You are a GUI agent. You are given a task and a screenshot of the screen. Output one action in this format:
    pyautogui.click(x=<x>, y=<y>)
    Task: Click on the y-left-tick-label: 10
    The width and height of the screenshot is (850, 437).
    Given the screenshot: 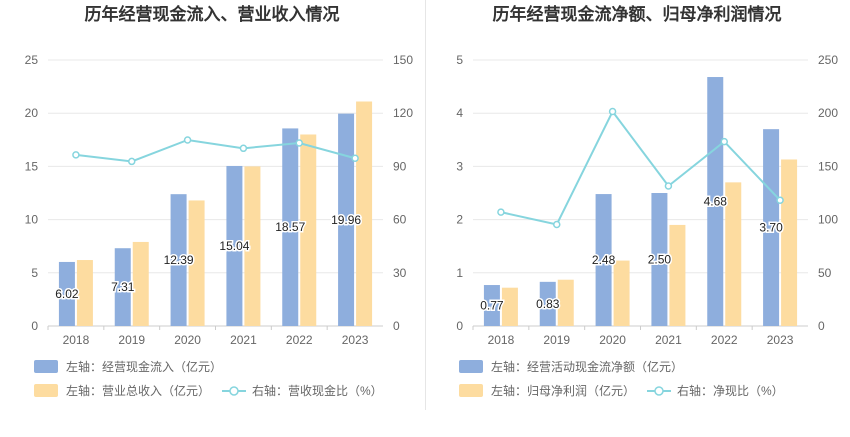 What is the action you would take?
    pyautogui.click(x=32, y=220)
    